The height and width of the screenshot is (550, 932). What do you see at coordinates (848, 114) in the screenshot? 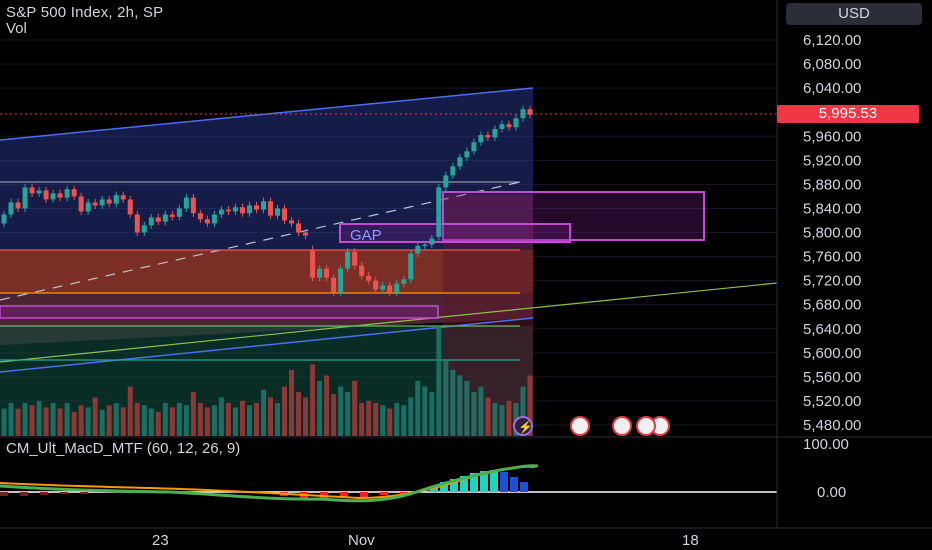
I see `last-price-tag: 5,995.53` at bounding box center [848, 114].